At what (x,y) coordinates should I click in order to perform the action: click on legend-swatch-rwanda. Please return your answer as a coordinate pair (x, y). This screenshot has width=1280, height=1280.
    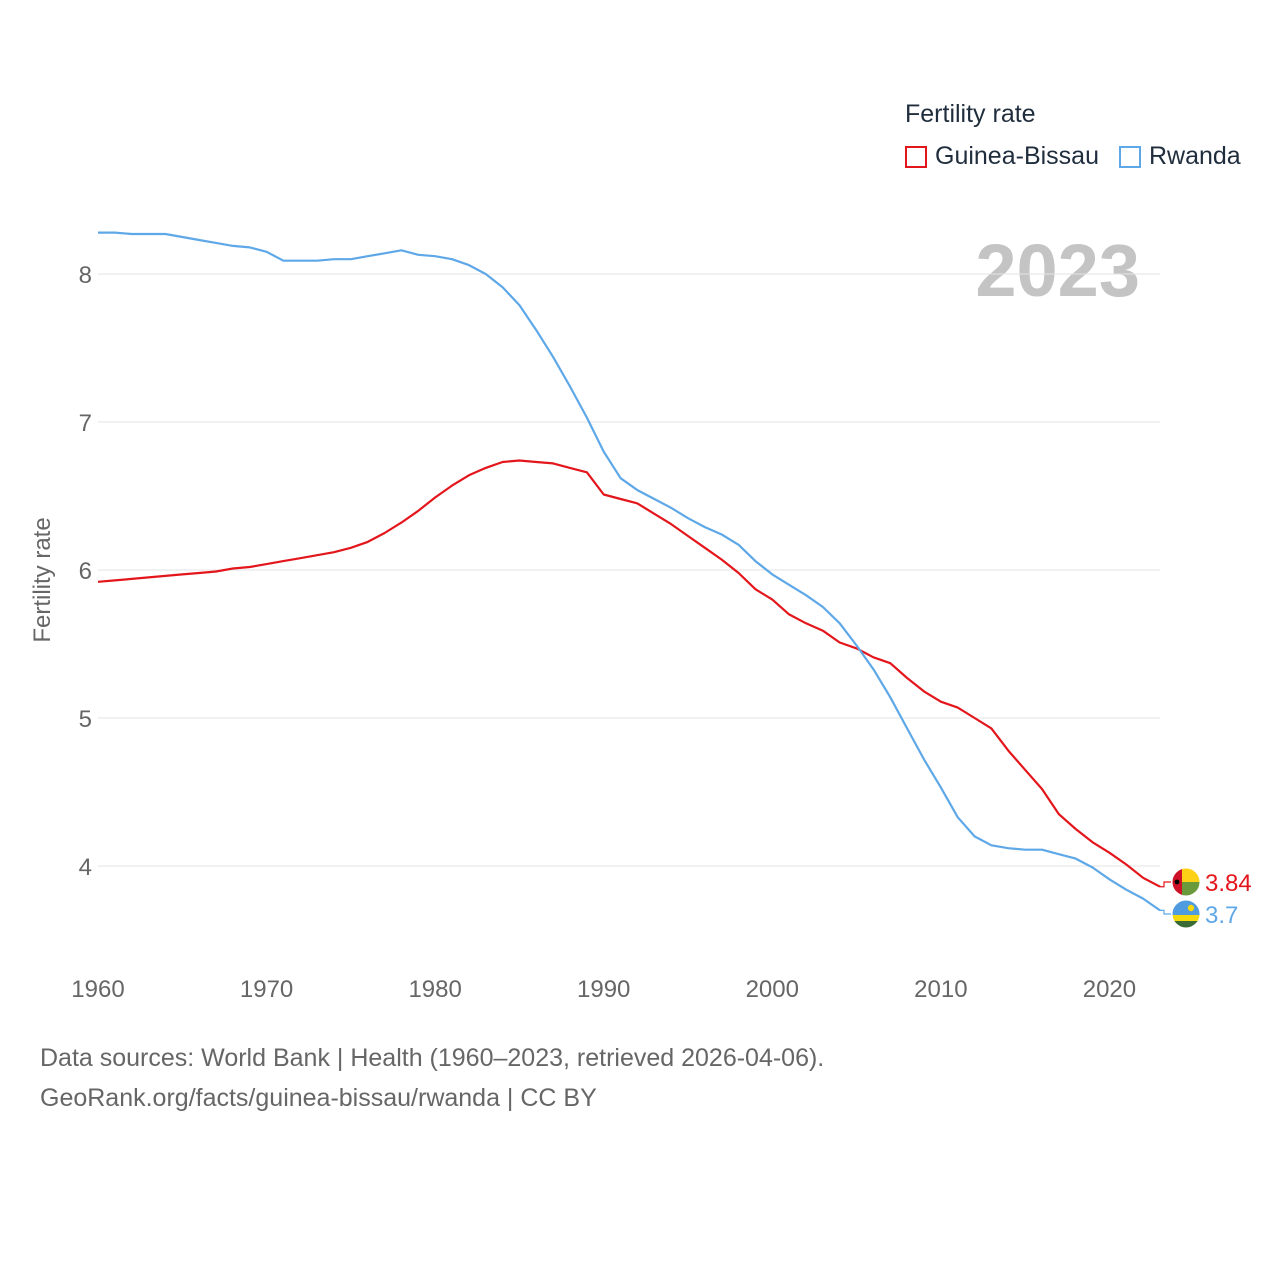
    Looking at the image, I should click on (1129, 156).